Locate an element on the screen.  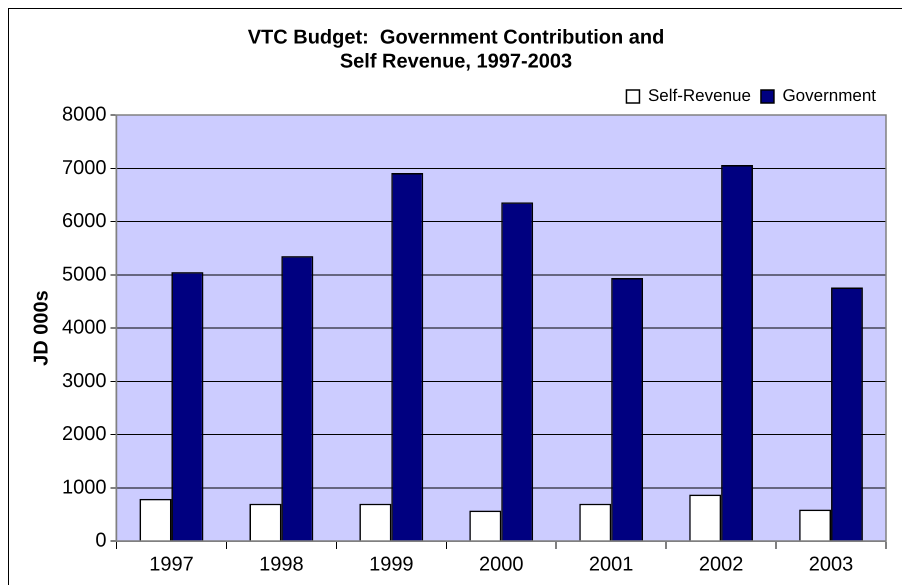
x-tick-label: 2003 is located at coordinates (831, 565).